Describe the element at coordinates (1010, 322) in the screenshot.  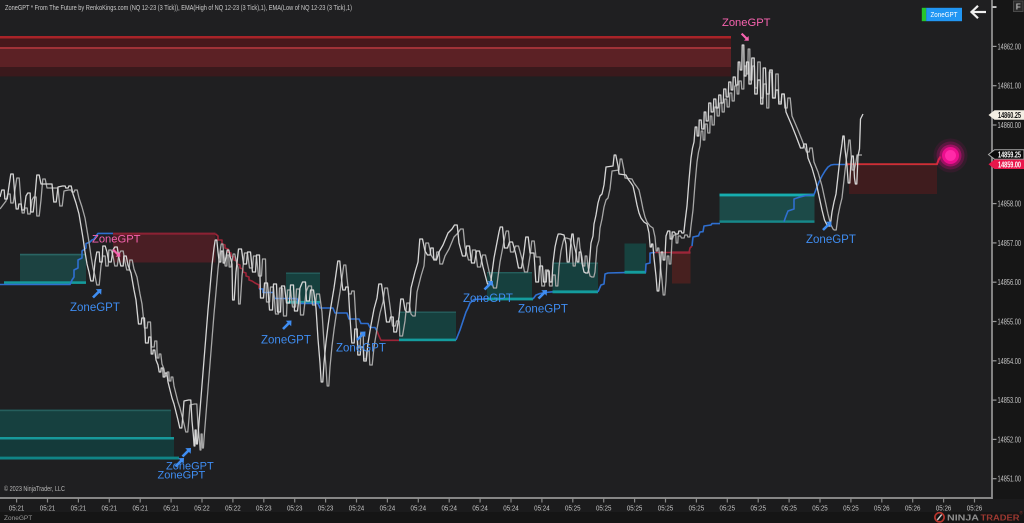
I see `svg-text: 14855.00` at that location.